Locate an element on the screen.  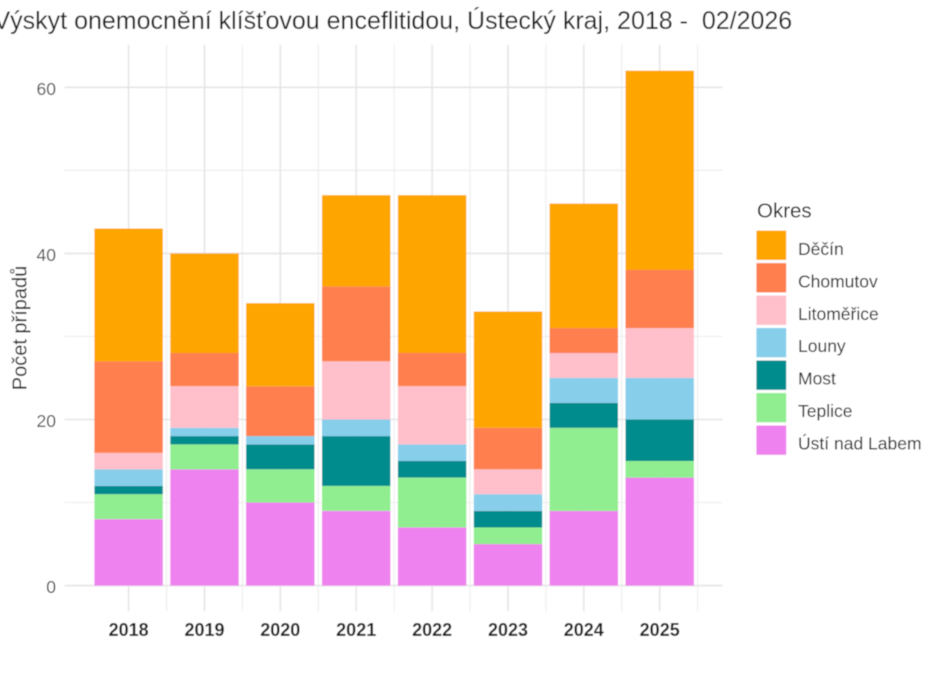
svg-text: Okres is located at coordinates (784, 211).